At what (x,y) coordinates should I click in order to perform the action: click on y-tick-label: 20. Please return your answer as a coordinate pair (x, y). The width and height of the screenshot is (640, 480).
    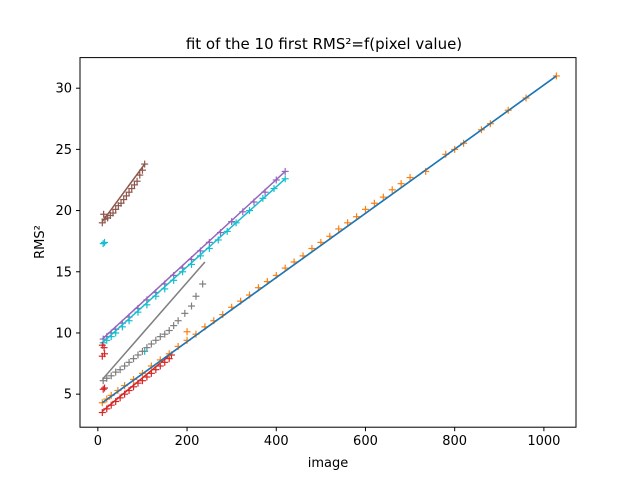
    Looking at the image, I should click on (63, 211).